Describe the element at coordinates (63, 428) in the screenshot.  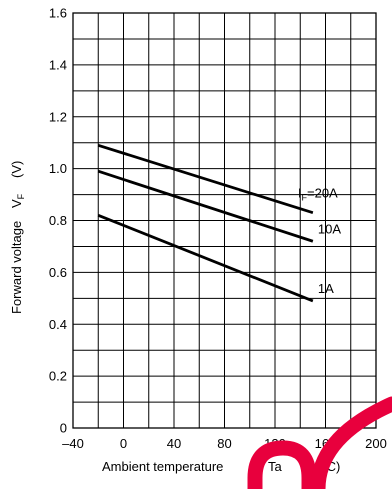
I see `y-tick-label: 0` at that location.